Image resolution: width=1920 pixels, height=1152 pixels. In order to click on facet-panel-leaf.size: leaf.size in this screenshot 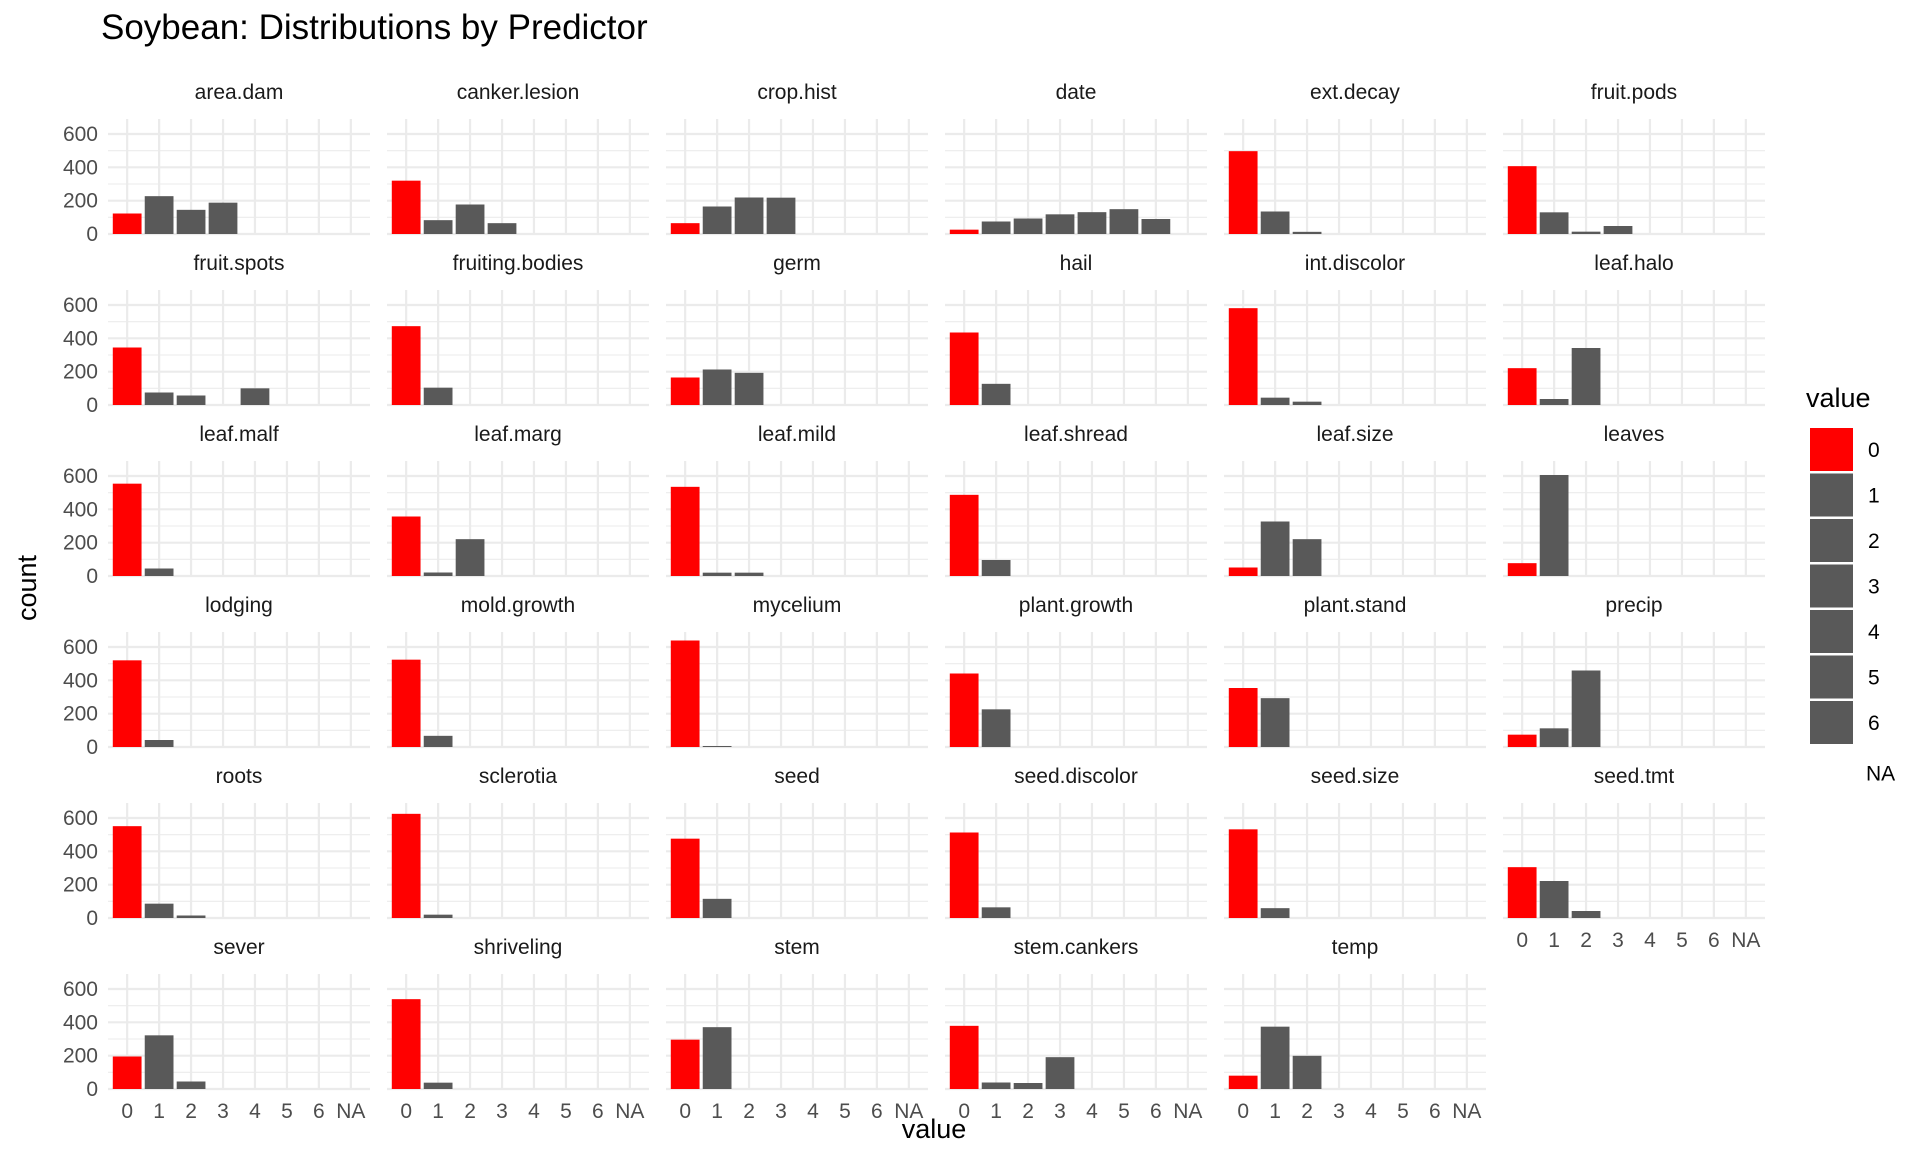, I will do `click(1355, 500)`.